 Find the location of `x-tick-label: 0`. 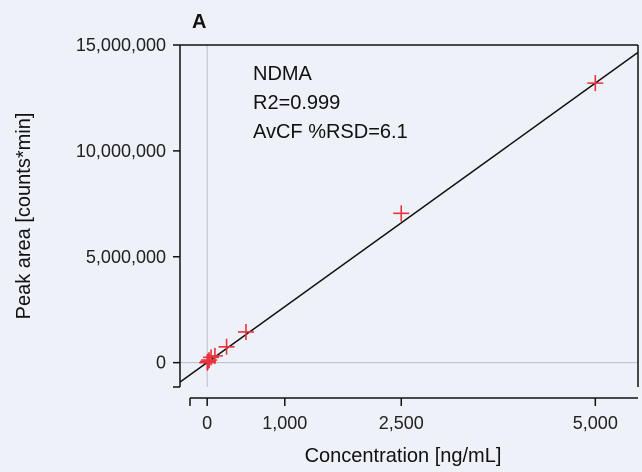

x-tick-label: 0 is located at coordinates (207, 423).